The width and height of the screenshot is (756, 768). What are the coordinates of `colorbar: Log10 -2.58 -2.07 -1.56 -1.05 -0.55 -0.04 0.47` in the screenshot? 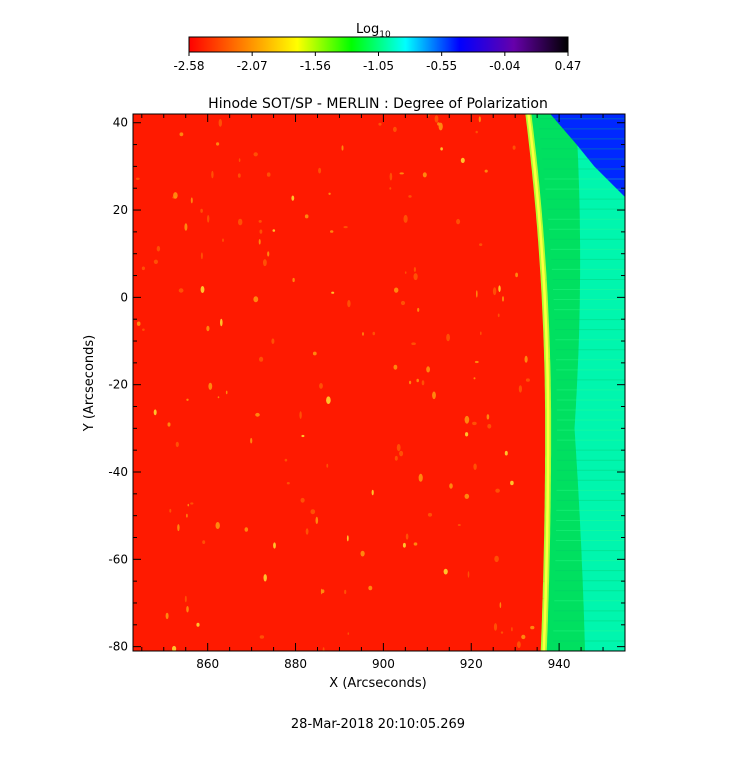 It's located at (377, 47).